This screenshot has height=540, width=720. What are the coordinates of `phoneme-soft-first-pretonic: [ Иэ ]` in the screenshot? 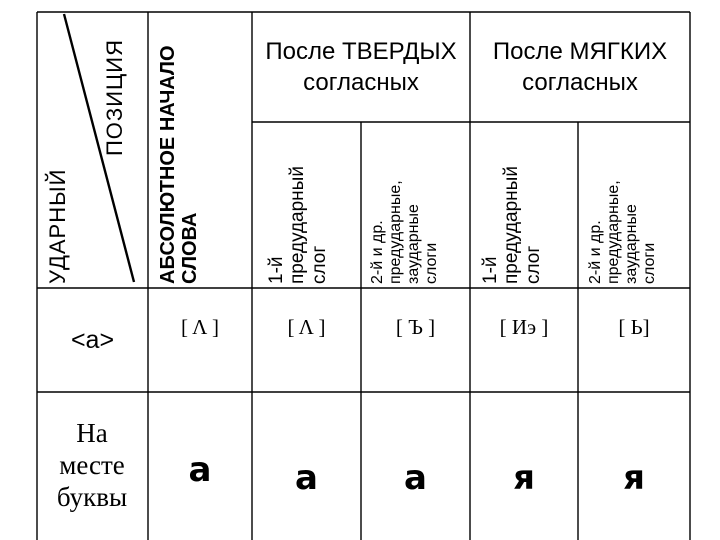 It's located at (524, 326).